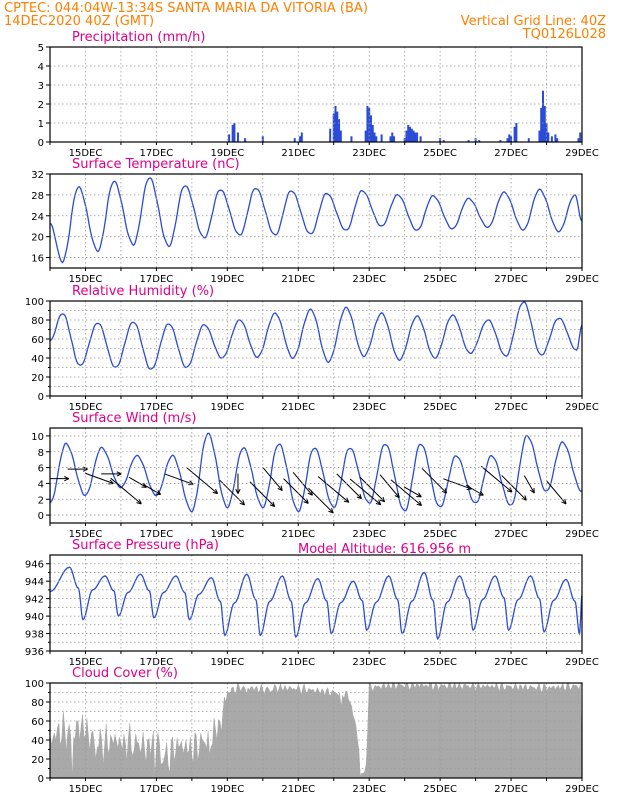 Image resolution: width=618 pixels, height=800 pixels. Describe the element at coordinates (37, 359) in the screenshot. I see `y-tick-label: 40` at that location.